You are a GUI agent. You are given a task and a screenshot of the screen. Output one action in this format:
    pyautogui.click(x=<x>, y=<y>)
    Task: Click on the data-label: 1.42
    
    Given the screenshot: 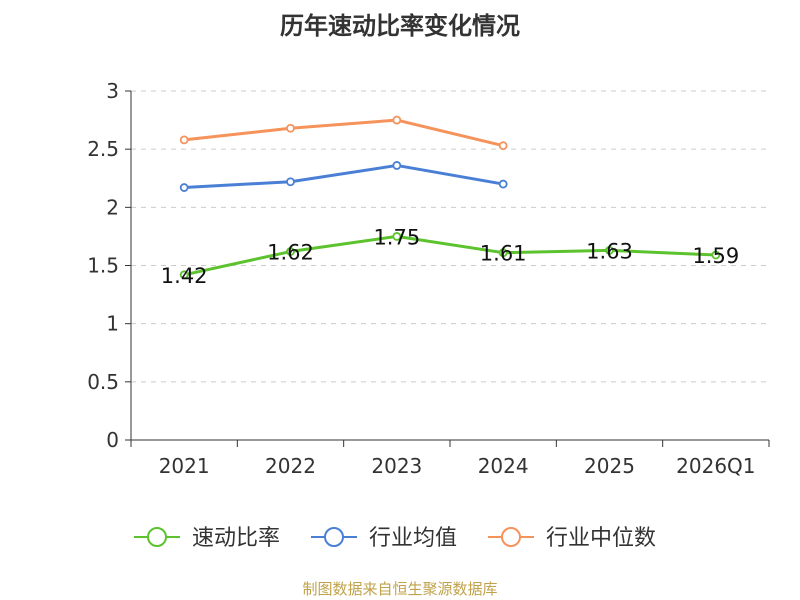 What is the action you would take?
    pyautogui.click(x=184, y=276)
    